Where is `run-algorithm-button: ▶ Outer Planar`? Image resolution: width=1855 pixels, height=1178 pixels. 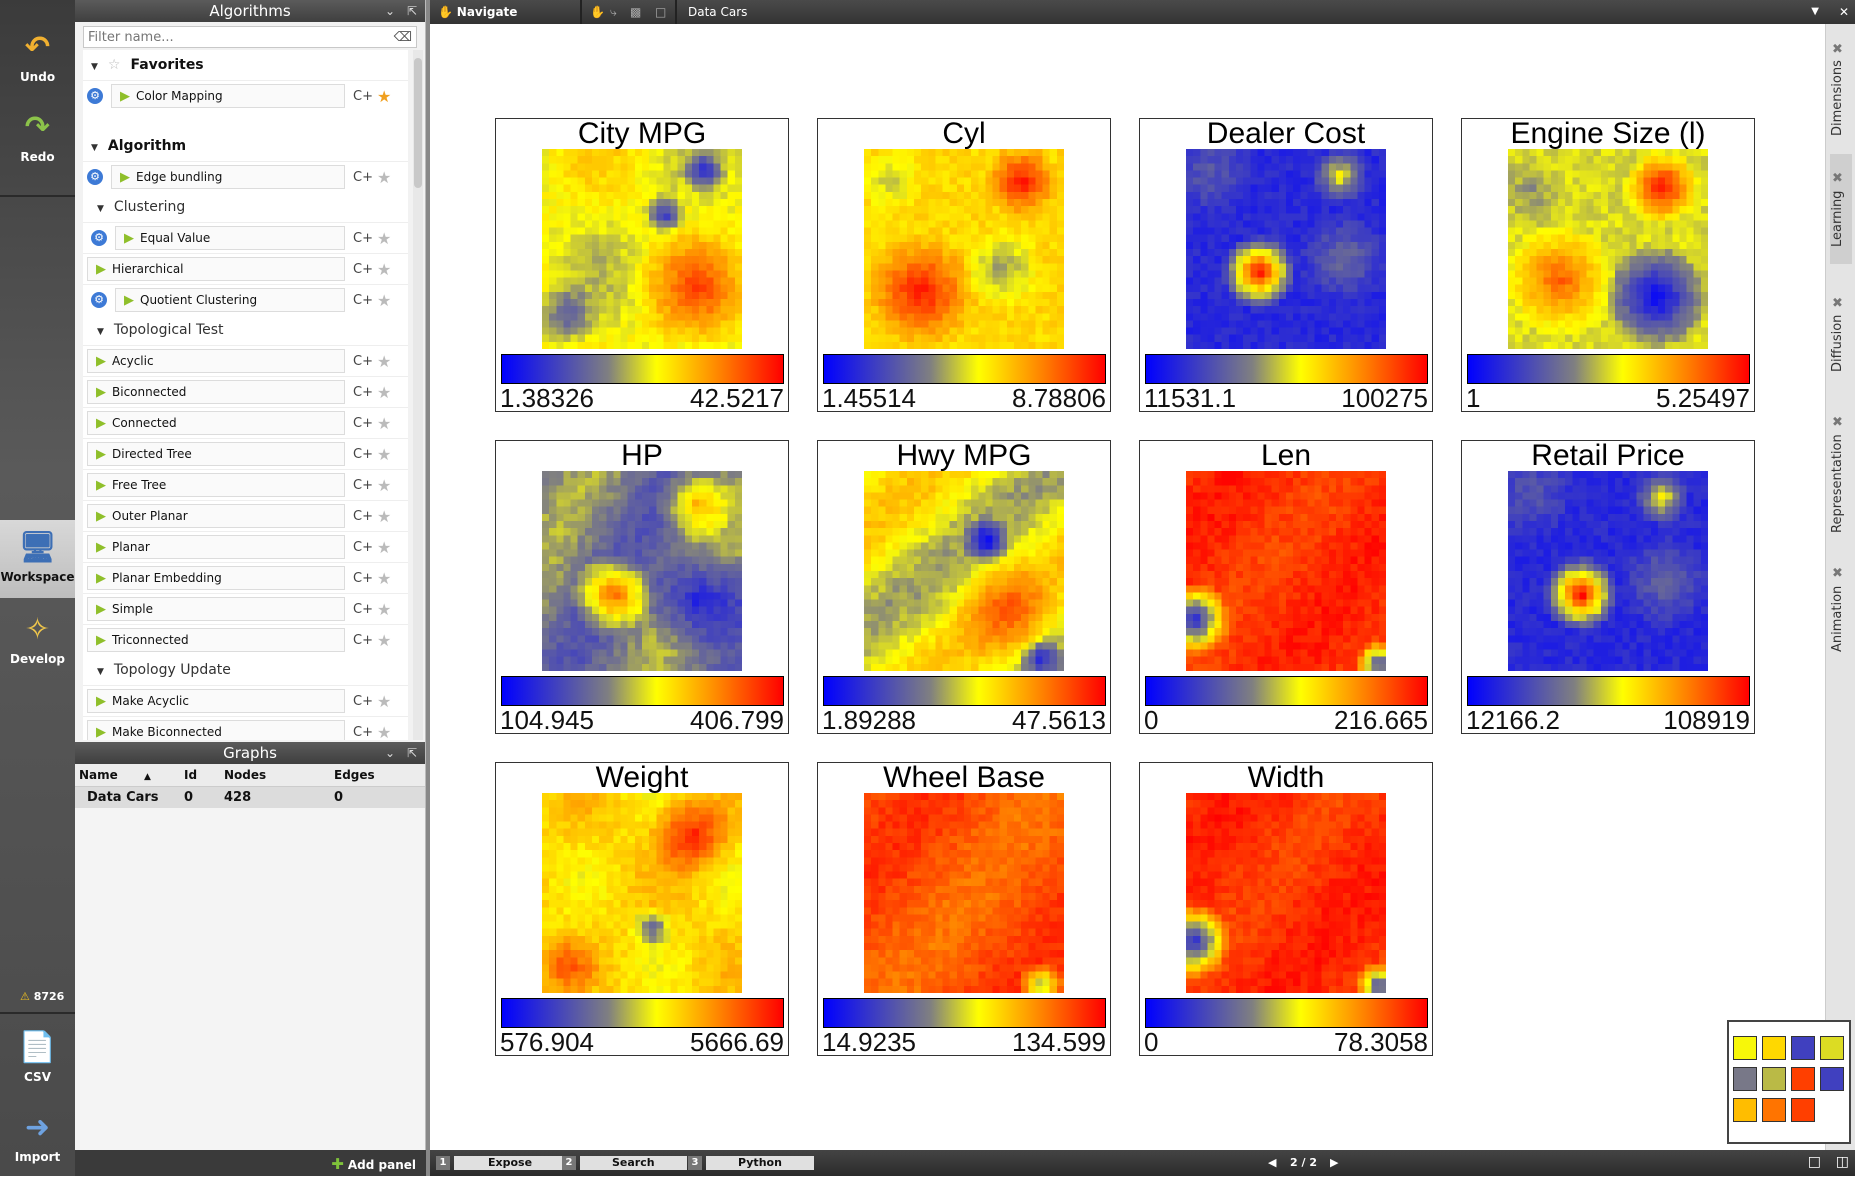 run-algorithm-button: ▶ Outer Planar is located at coordinates (216, 516).